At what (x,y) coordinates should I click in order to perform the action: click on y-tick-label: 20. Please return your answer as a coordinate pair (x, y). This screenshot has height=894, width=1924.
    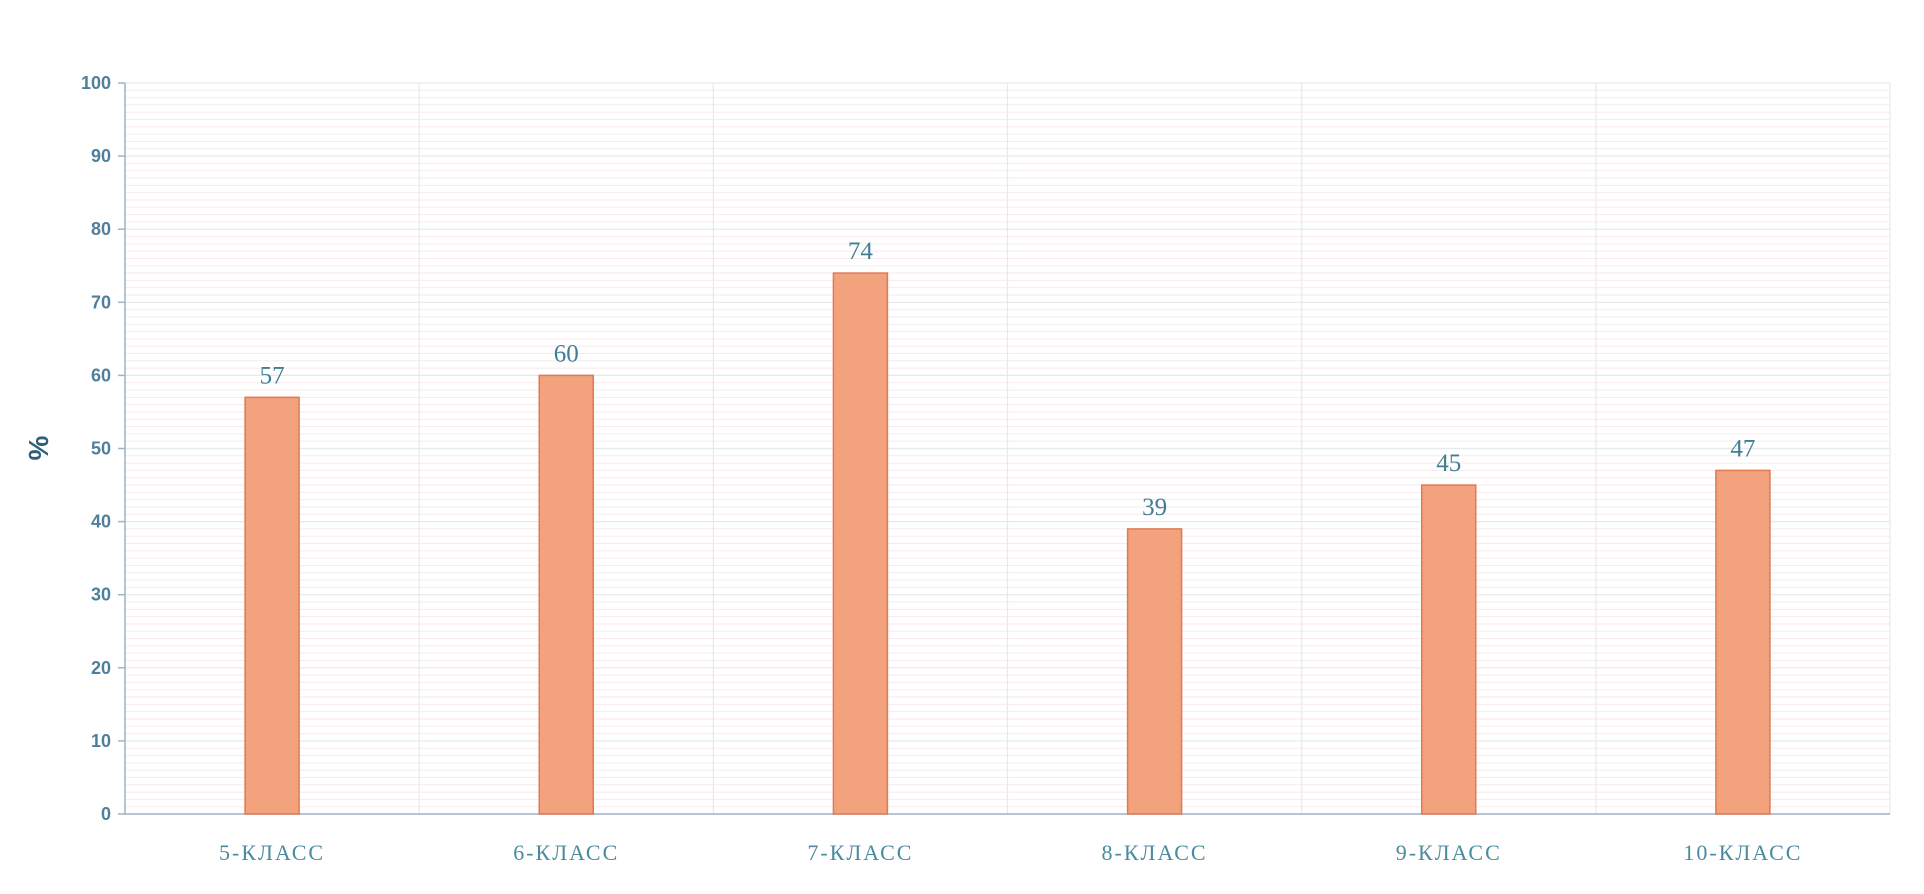
    Looking at the image, I should click on (101, 668).